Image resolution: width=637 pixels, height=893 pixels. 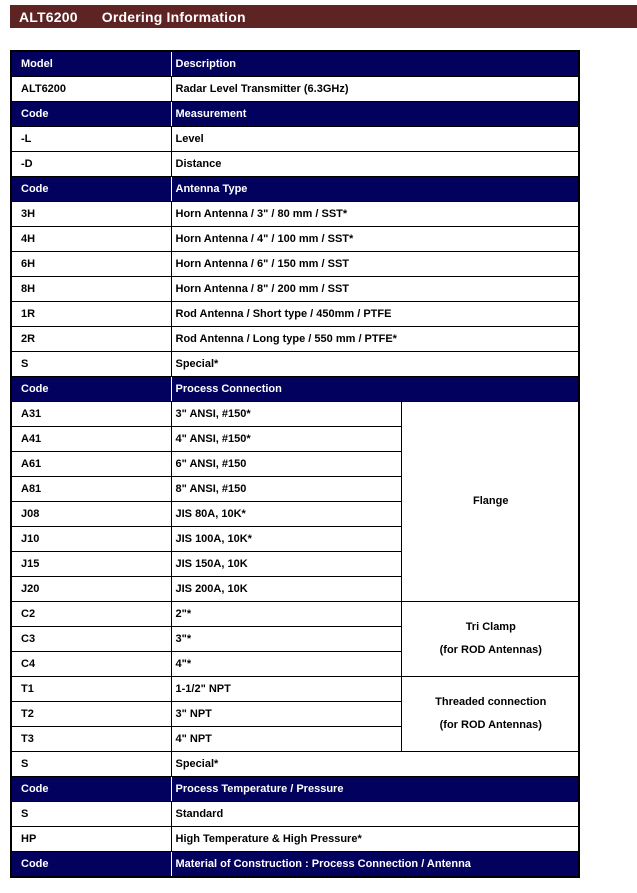 I want to click on table-row: 4H Horn Antenna / 4" / 100 mm / SST*, so click(x=295, y=239).